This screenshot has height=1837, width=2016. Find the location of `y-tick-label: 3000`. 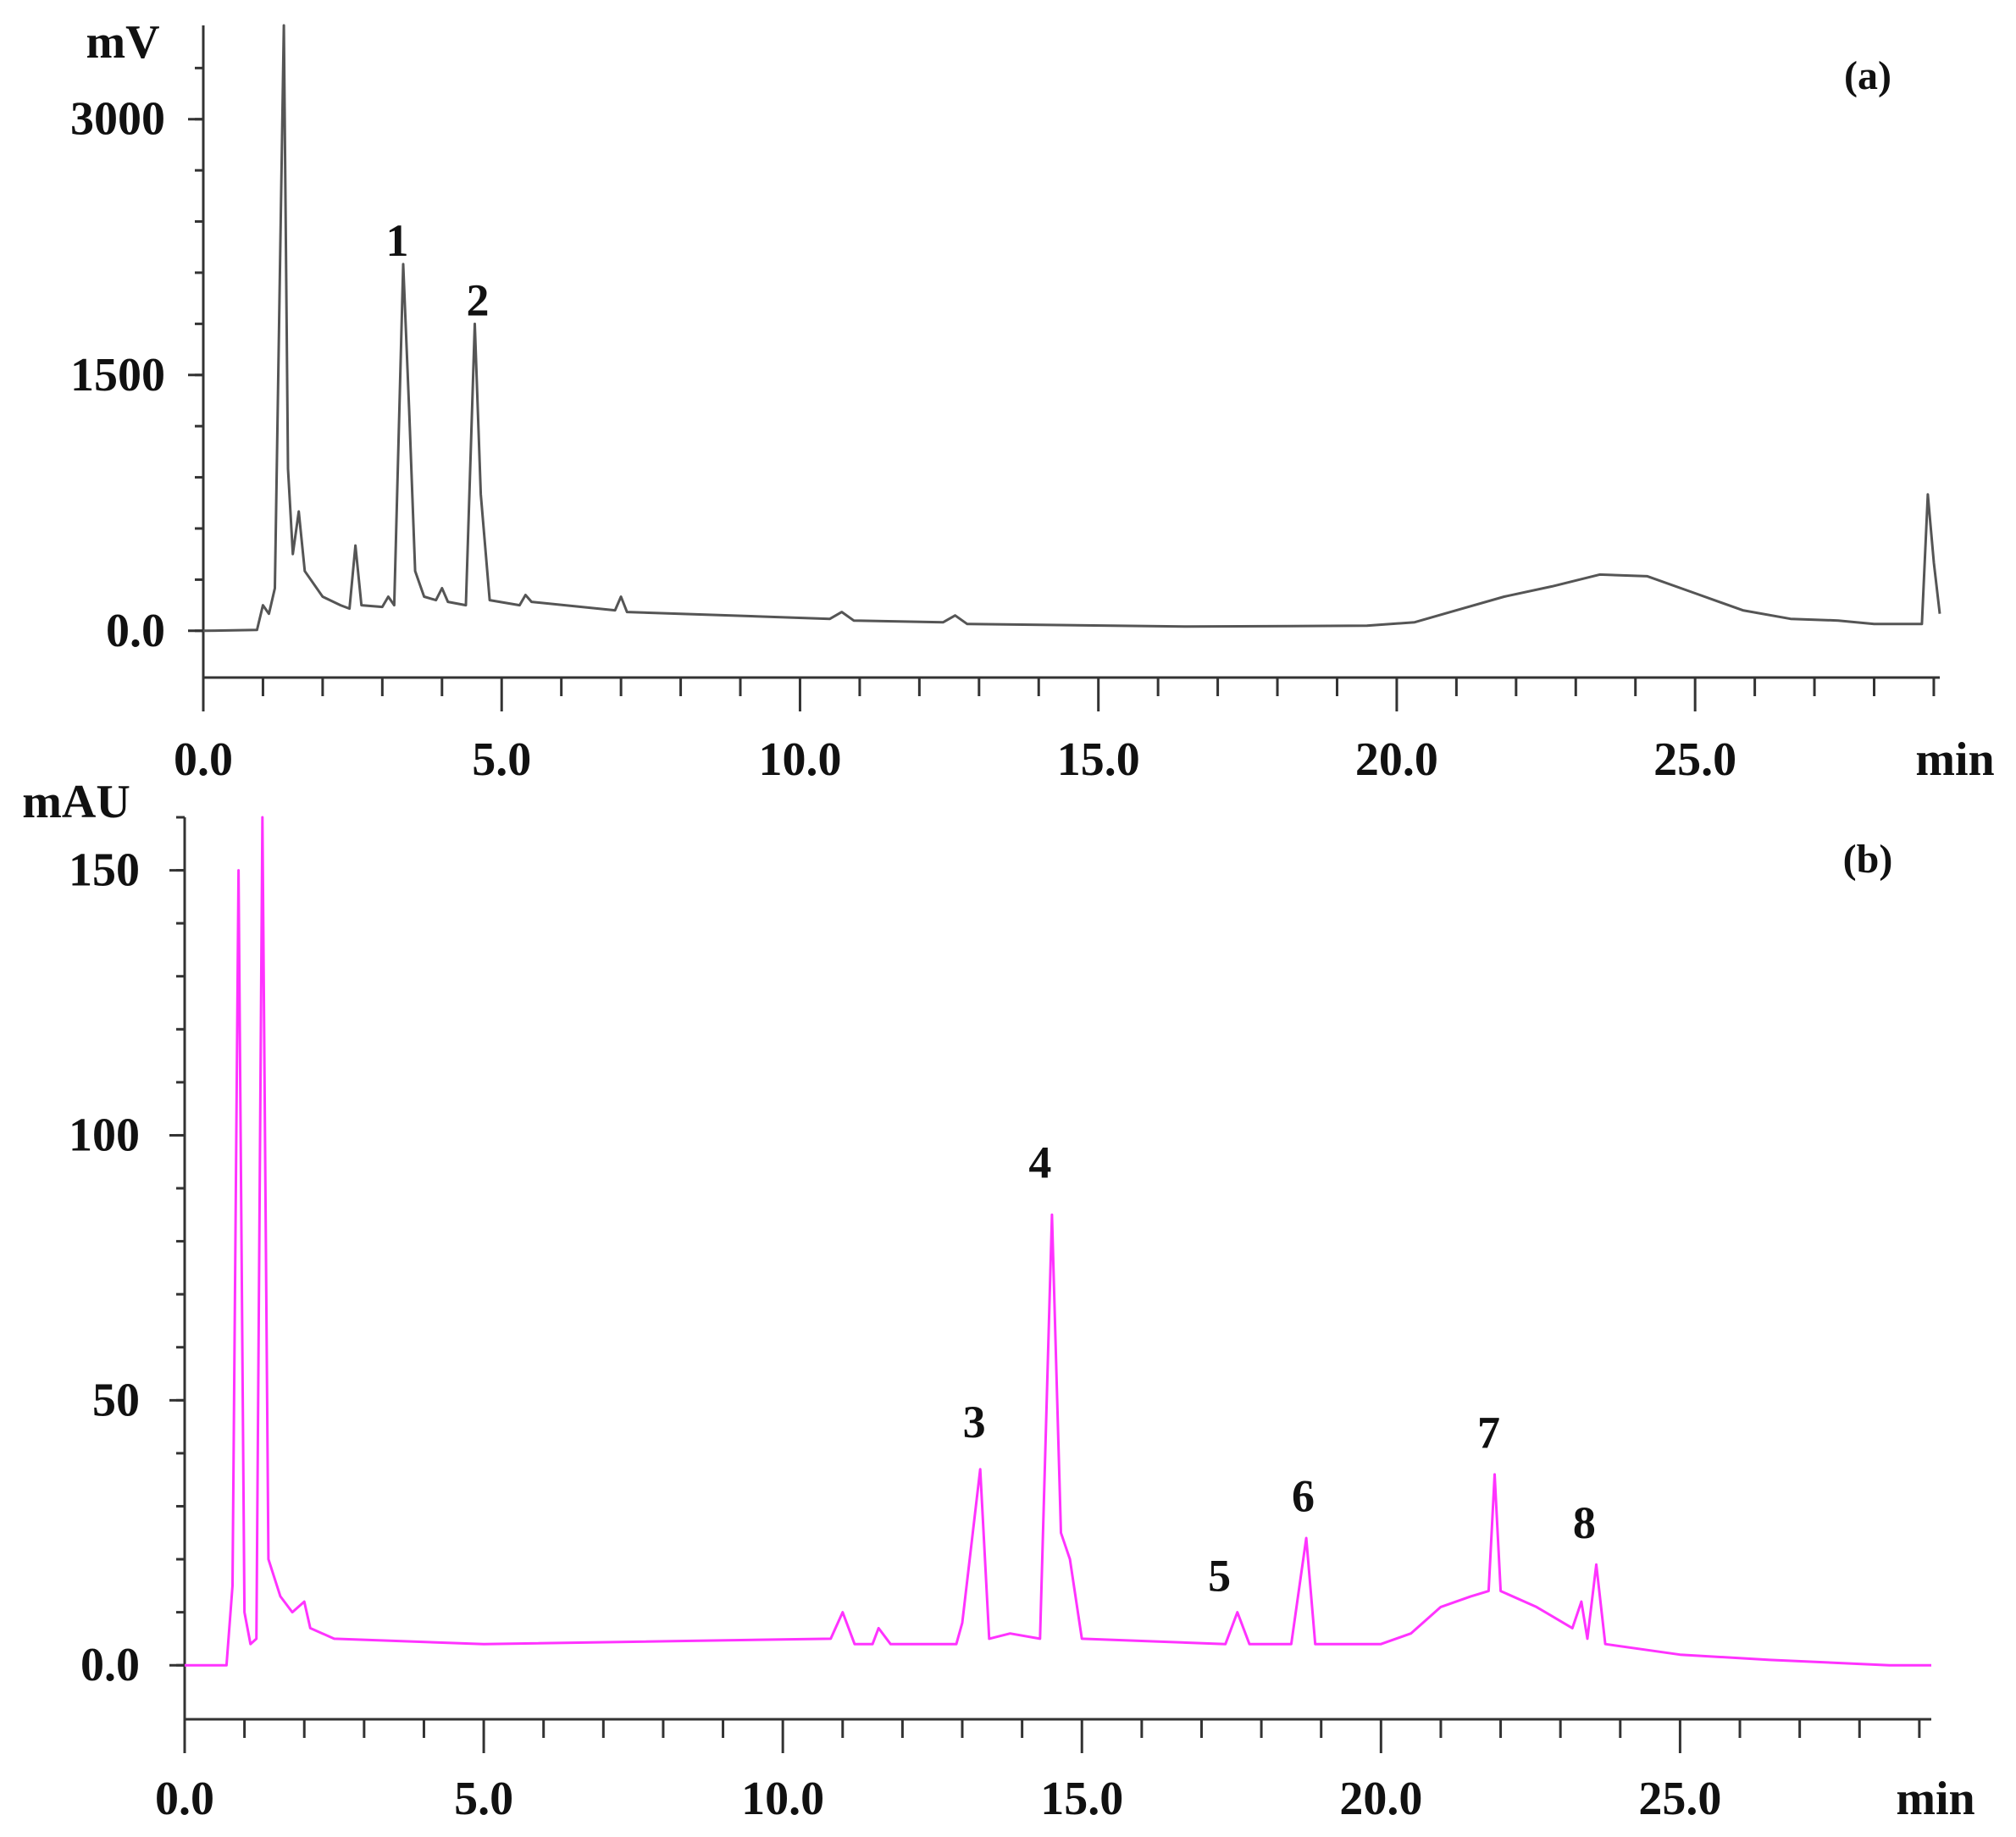

y-tick-label: 3000 is located at coordinates (117, 120).